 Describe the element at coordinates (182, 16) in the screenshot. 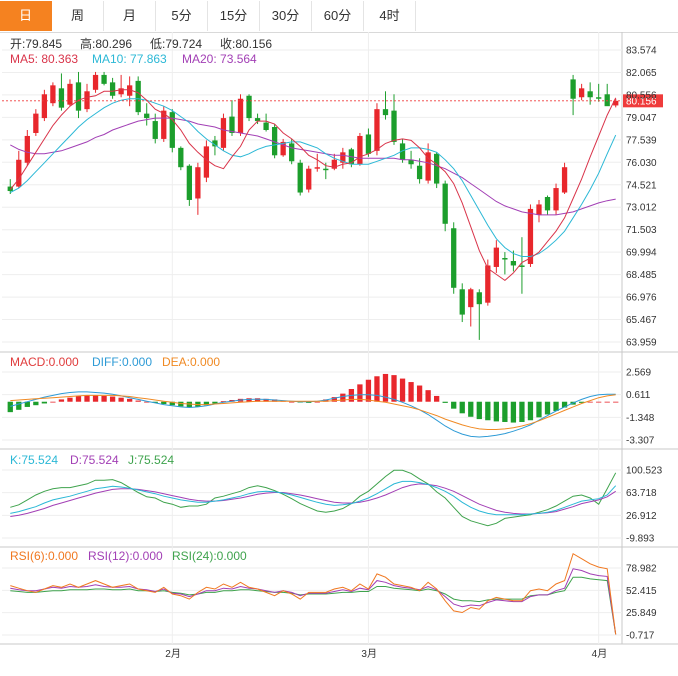

I see `tab-5min: 5分` at that location.